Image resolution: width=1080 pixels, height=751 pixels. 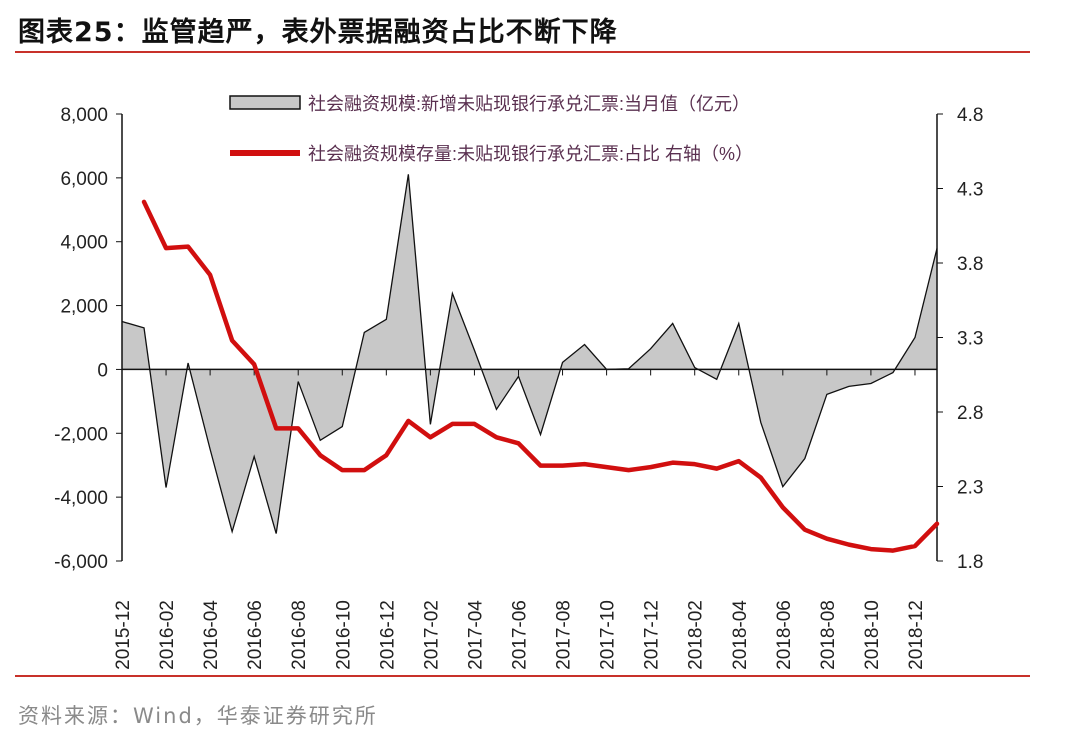 I want to click on x-tick-label: 2017-06, so click(x=519, y=635).